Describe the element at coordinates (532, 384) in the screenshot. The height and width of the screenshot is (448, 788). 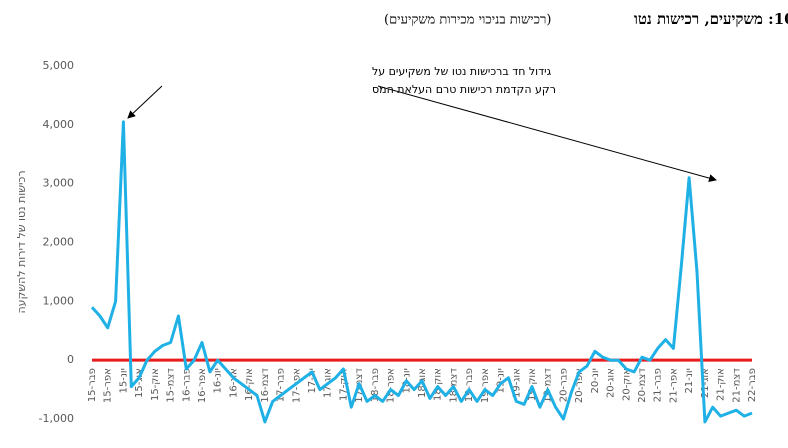
I see `x-tick-label: אוק-19` at that location.